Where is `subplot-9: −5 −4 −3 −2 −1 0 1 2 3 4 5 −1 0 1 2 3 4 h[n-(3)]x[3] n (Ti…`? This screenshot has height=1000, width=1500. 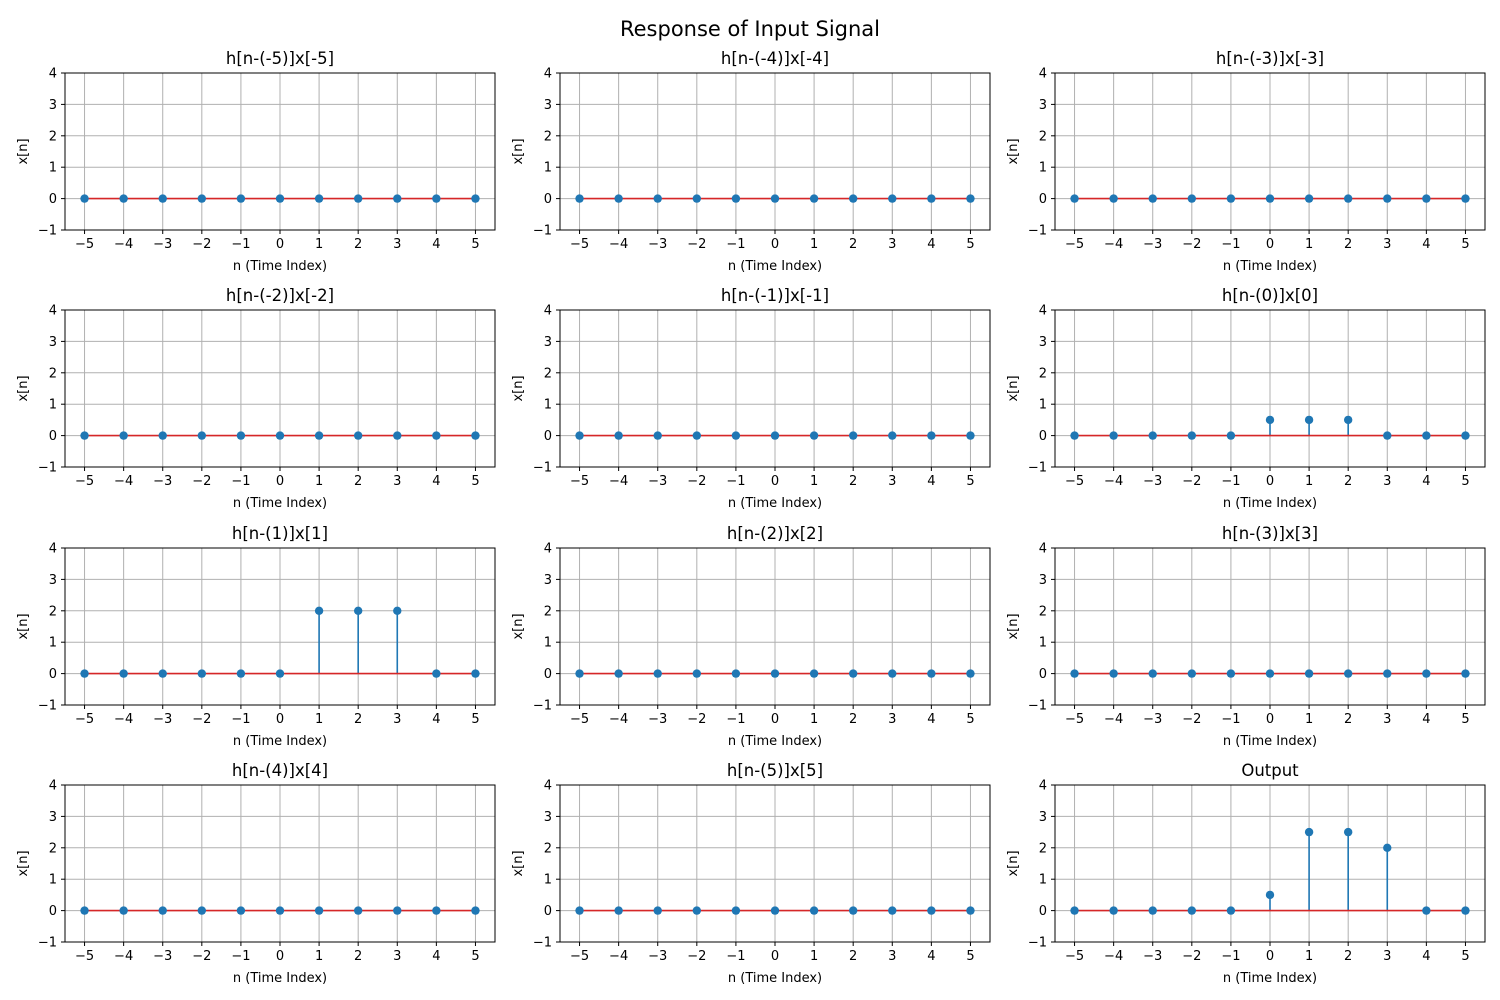
subplot-9: −5 −4 −3 −2 −1 0 1 2 3 4 5 −1 0 1 2 3 4 h[n-(3)]x[3] n (Ti… is located at coordinates (1246, 636).